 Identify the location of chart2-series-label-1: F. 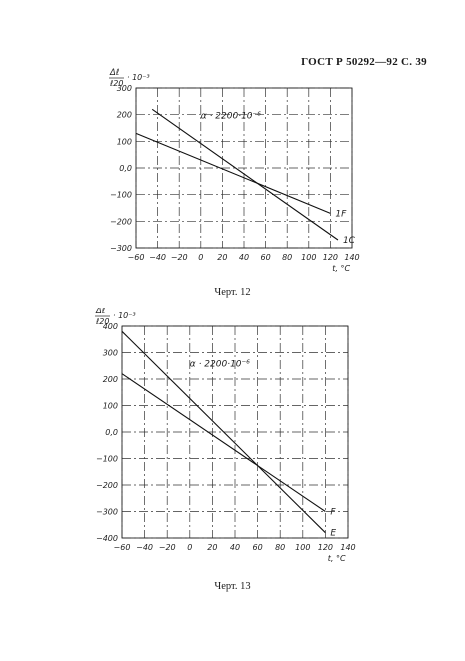
(333, 513).